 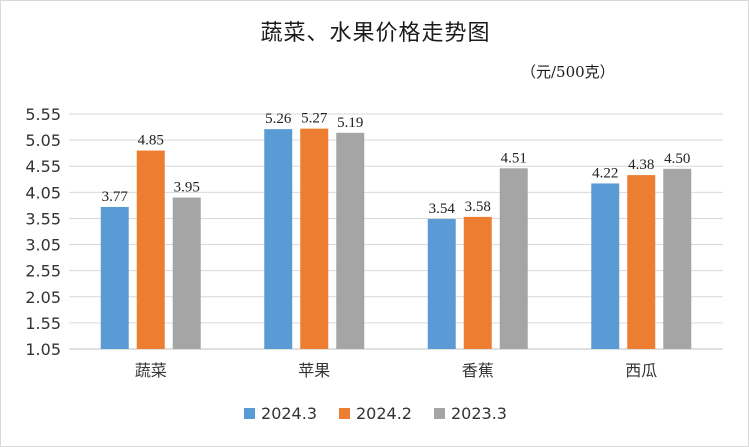 I want to click on legend: 2024.3 2024.2 2023.3, so click(x=375, y=413).